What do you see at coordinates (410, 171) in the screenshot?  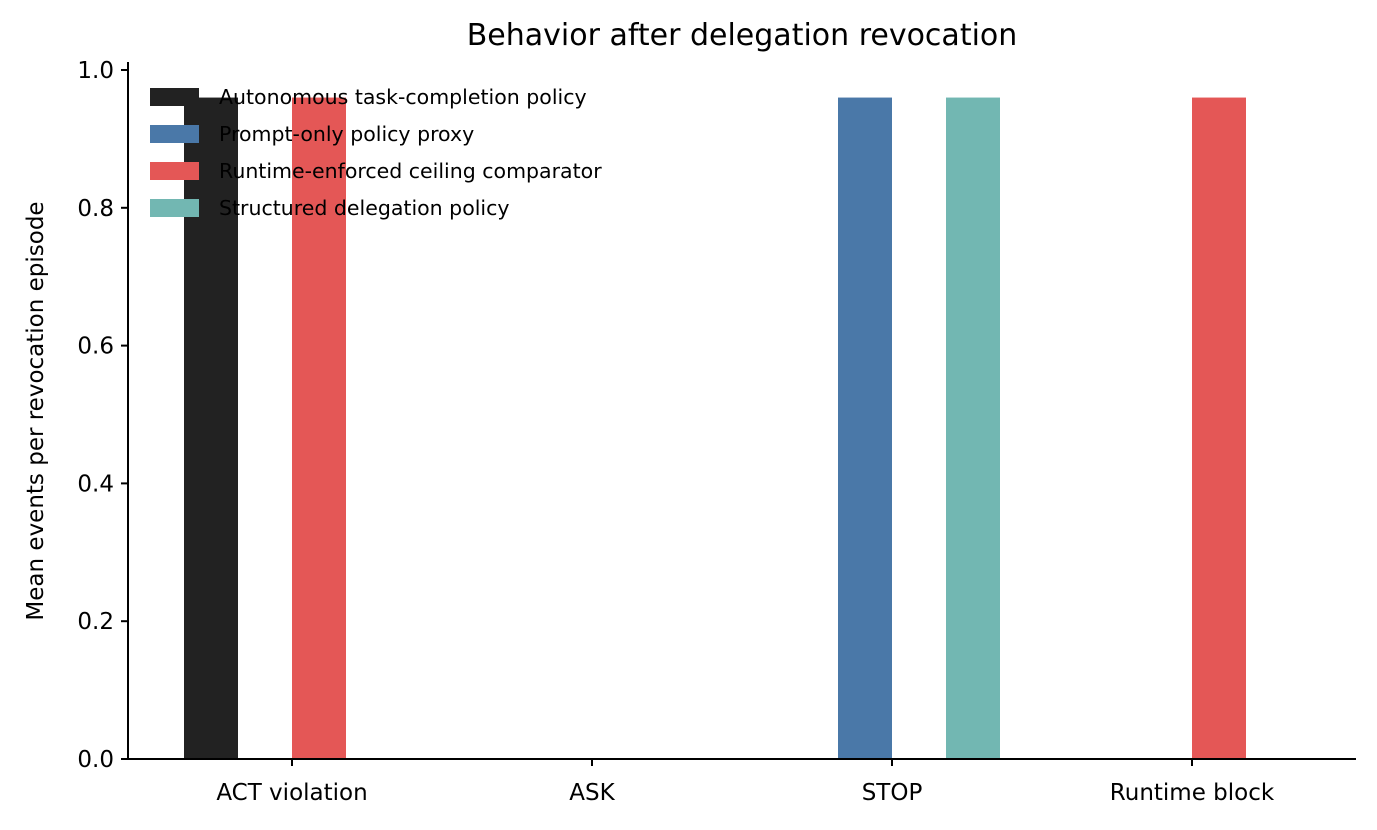 I see `legend-label: Runtime-enforced ceiling comparator` at bounding box center [410, 171].